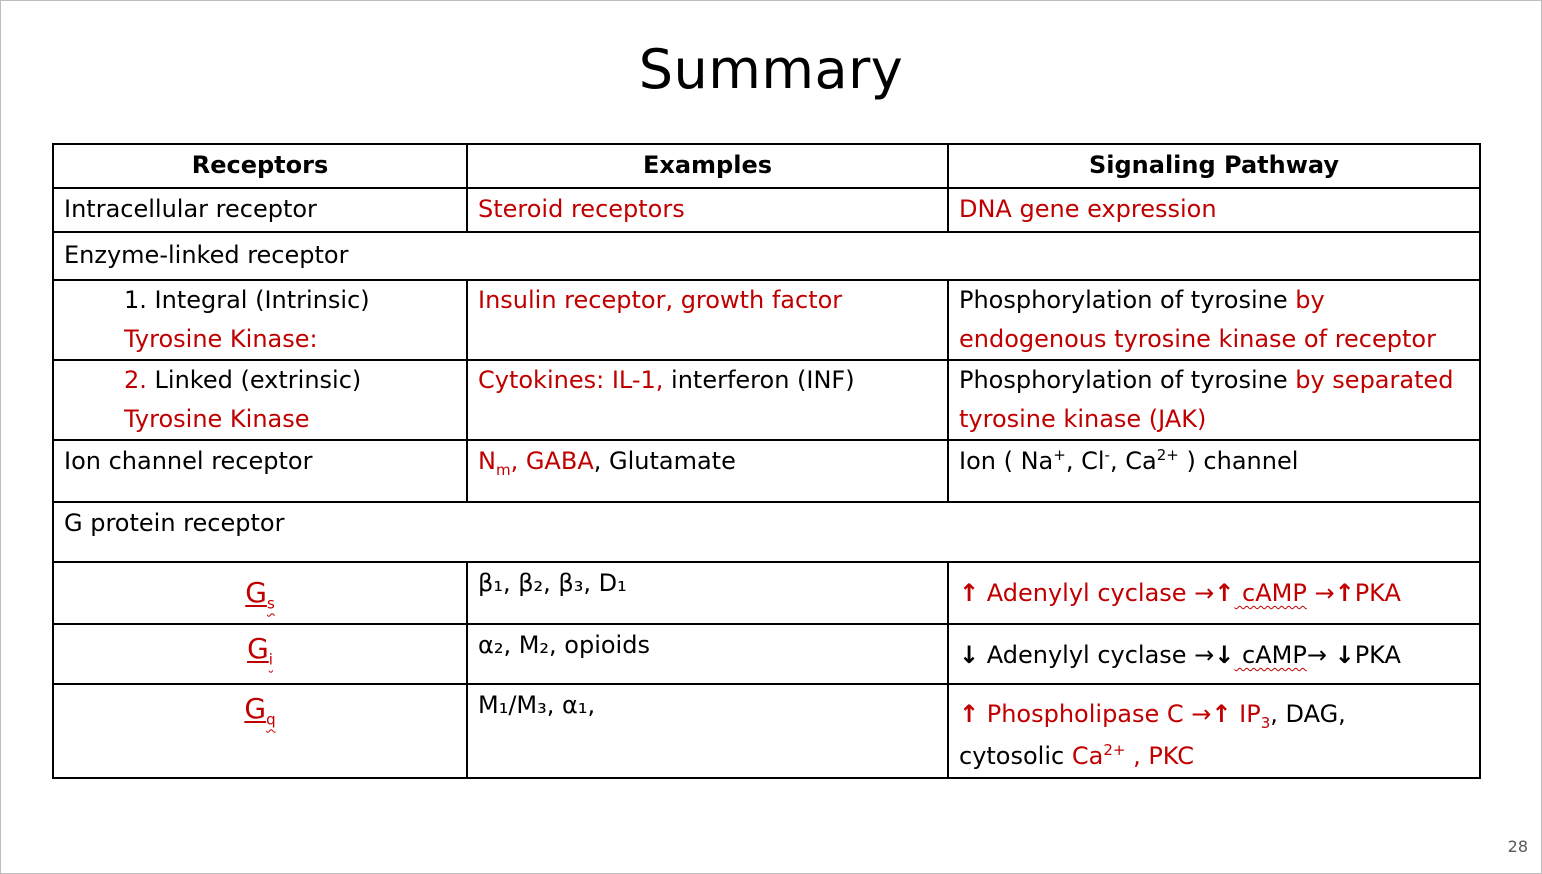 This screenshot has width=1542, height=874. Describe the element at coordinates (247, 300) in the screenshot. I see `receptor-text: 1. Integral (Intrinsic)` at that location.